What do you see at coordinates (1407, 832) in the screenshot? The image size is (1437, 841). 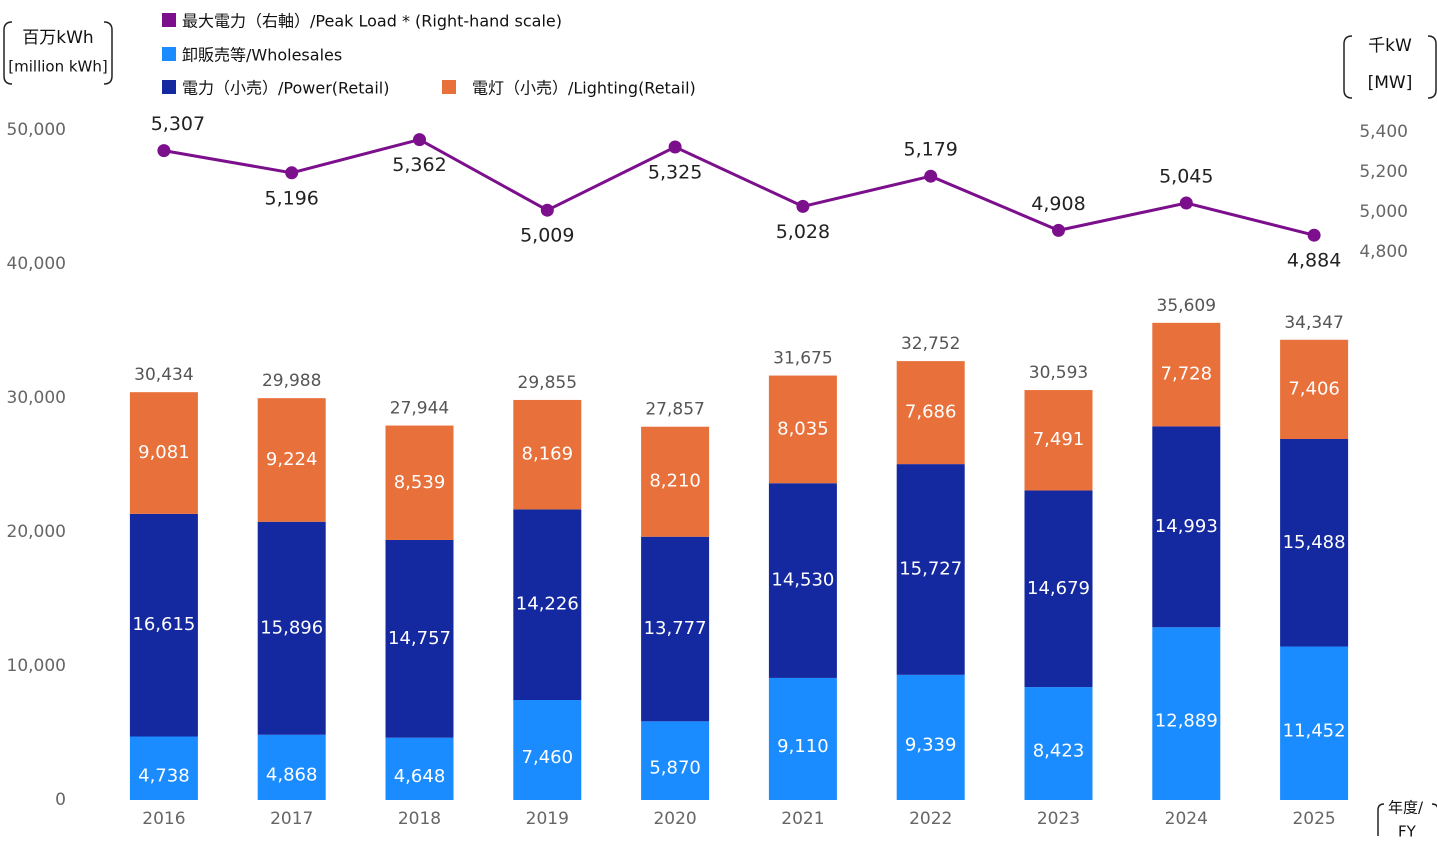 I see `x-unit: FY` at bounding box center [1407, 832].